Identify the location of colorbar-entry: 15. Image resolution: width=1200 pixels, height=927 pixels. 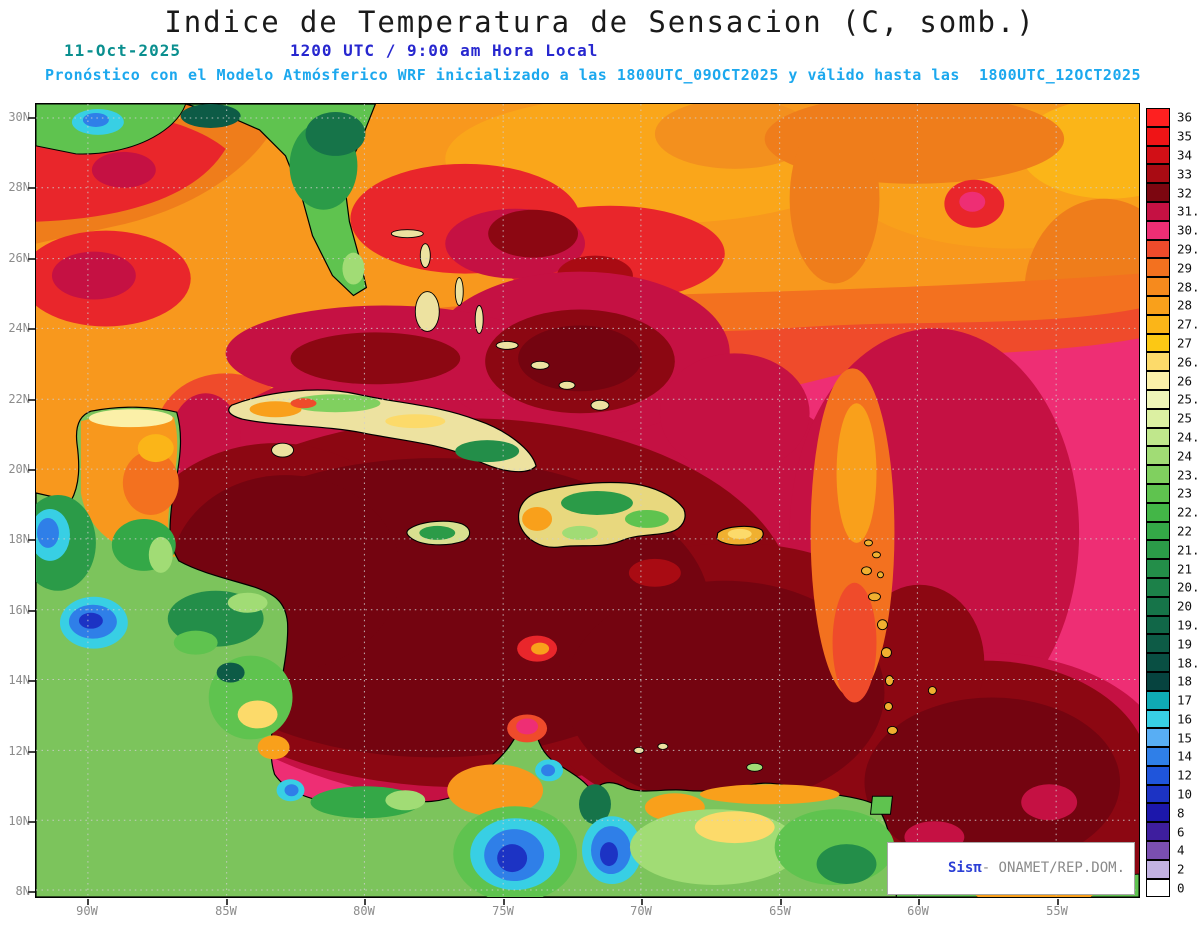
(1169, 738).